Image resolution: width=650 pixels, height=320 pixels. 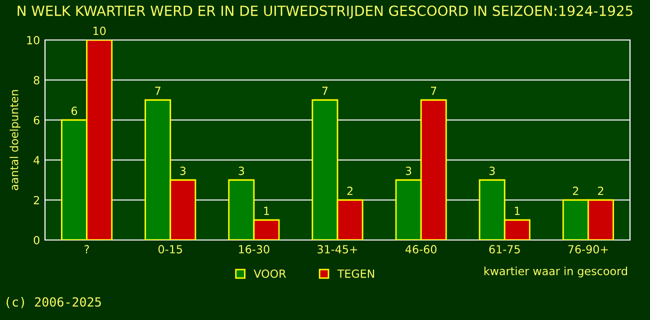 What do you see at coordinates (15, 140) in the screenshot?
I see `y-axis-title: aantal doelpunten` at bounding box center [15, 140].